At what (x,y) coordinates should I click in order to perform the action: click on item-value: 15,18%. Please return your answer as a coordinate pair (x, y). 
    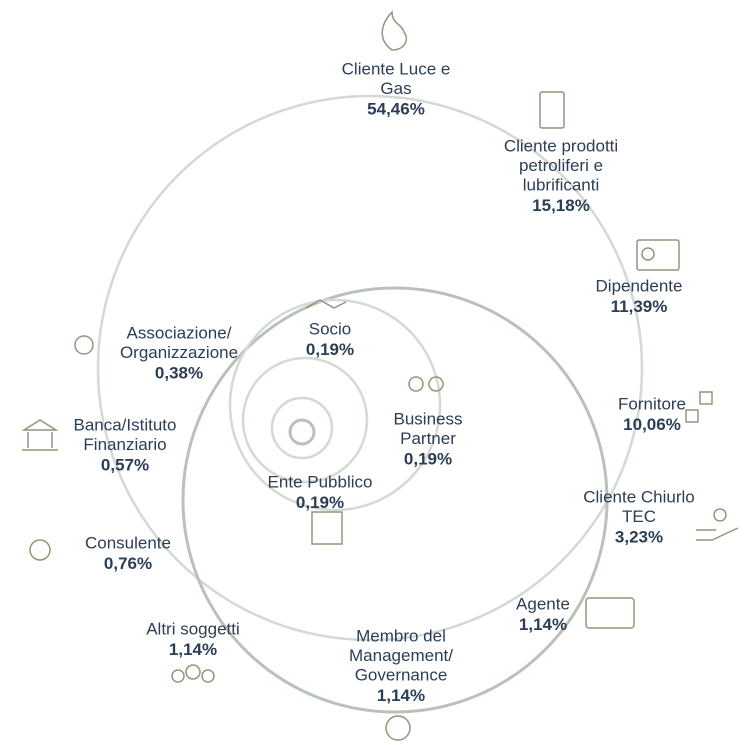
    Looking at the image, I should click on (561, 205).